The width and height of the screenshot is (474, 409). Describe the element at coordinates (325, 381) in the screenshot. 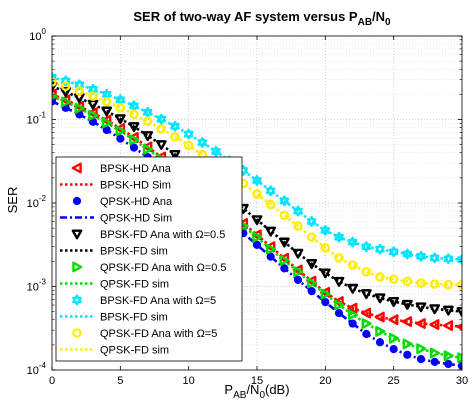

I see `x-tick-label: 20` at that location.